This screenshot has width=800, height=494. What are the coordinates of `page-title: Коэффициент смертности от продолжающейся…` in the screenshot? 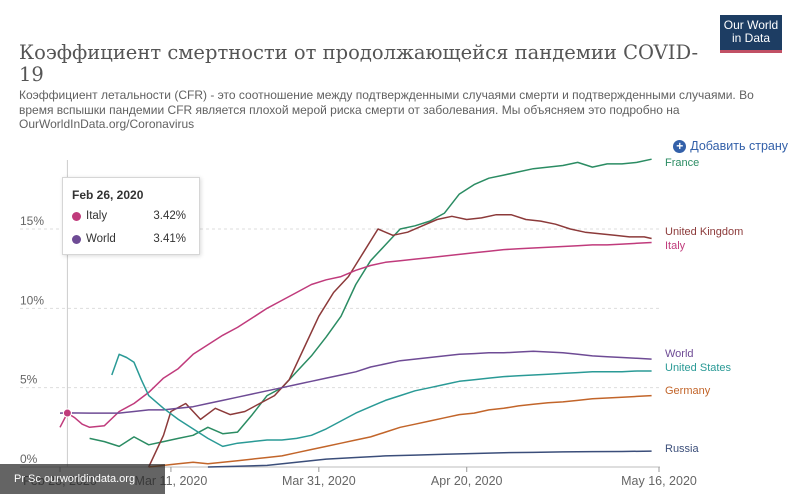 It's located at (359, 63).